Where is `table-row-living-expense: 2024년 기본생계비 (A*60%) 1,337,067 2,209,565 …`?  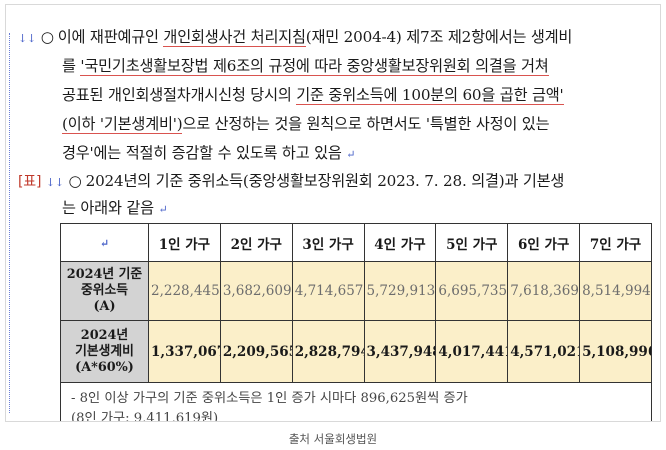 table-row-living-expense: 2024년 기본생계비 (A*60%) 1,337,067 2,209,565 … is located at coordinates (356, 351).